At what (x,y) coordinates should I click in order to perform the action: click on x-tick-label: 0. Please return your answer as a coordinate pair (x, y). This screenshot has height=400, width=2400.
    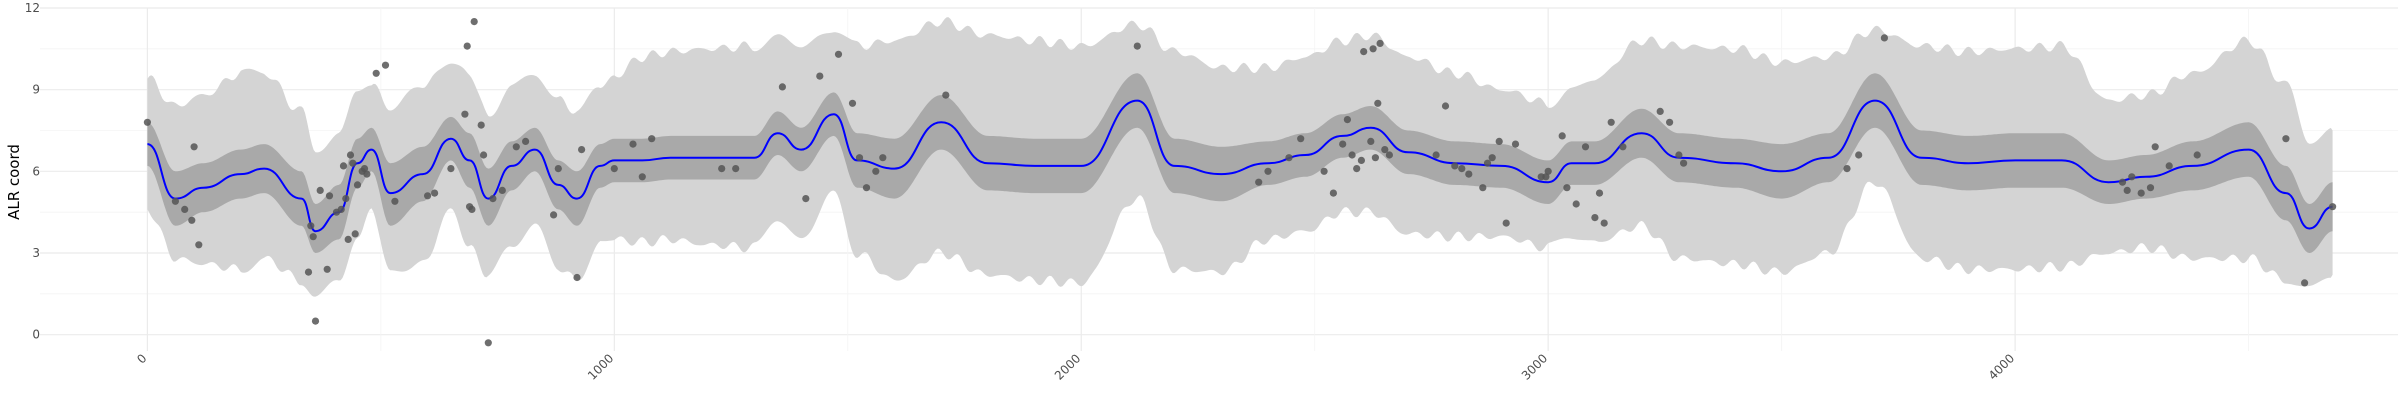
    Looking at the image, I should click on (141, 358).